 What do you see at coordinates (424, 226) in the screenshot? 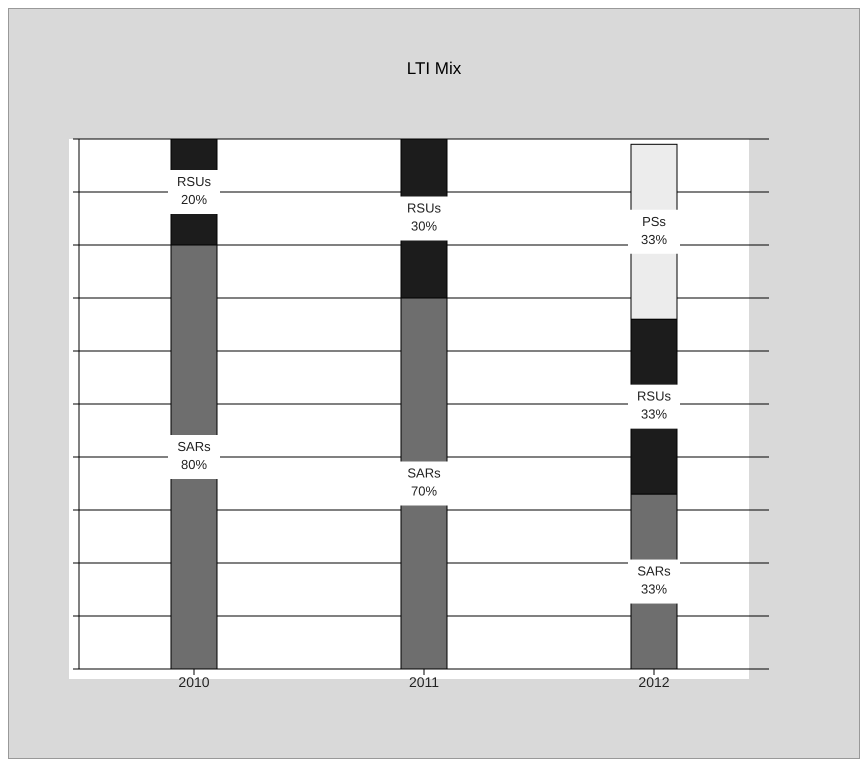
I see `data-label: 30%` at bounding box center [424, 226].